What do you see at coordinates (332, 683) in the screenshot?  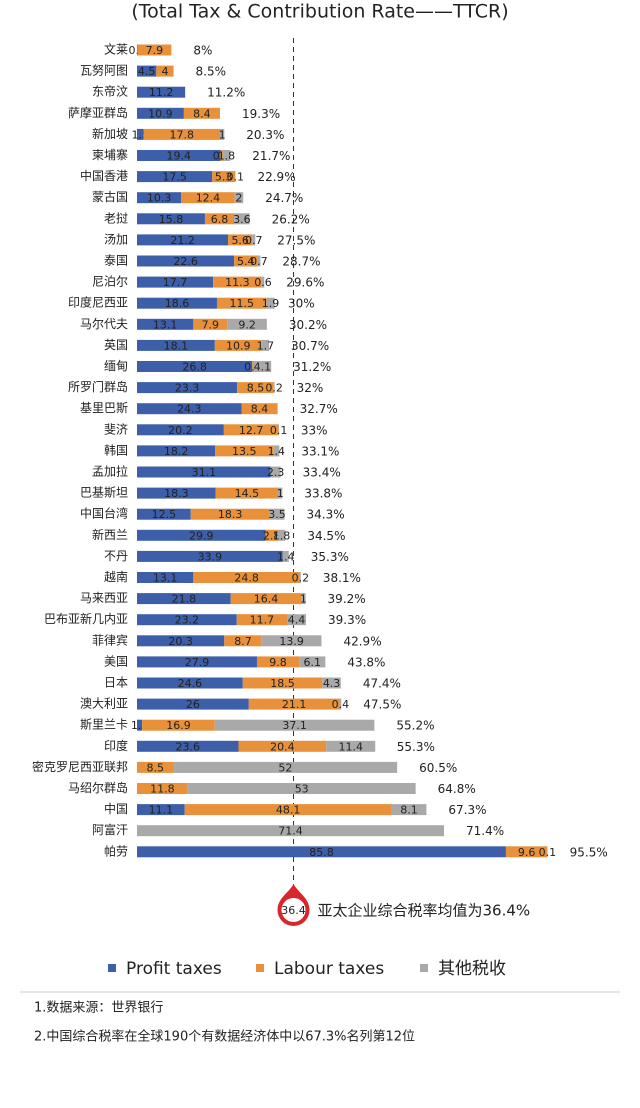 I see `segment-label: 4.3` at bounding box center [332, 683].